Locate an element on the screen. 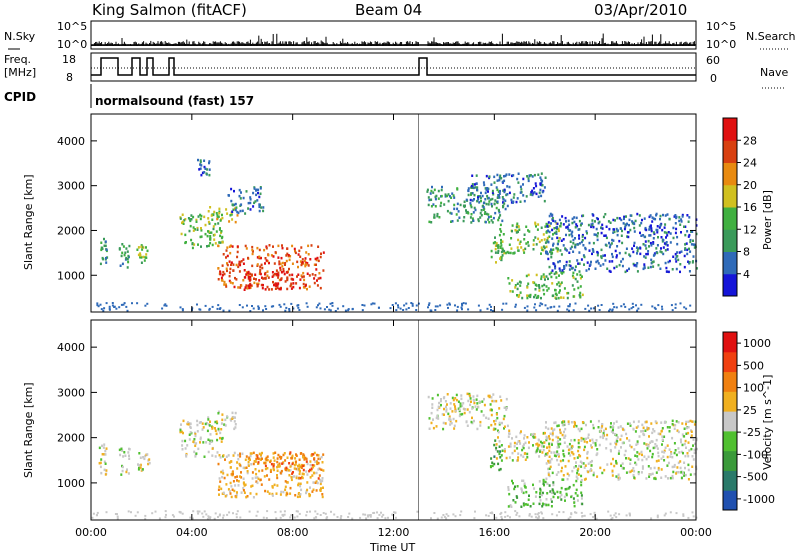 This screenshot has height=554, width=800. noise-strip-frame is located at coordinates (393, 35).